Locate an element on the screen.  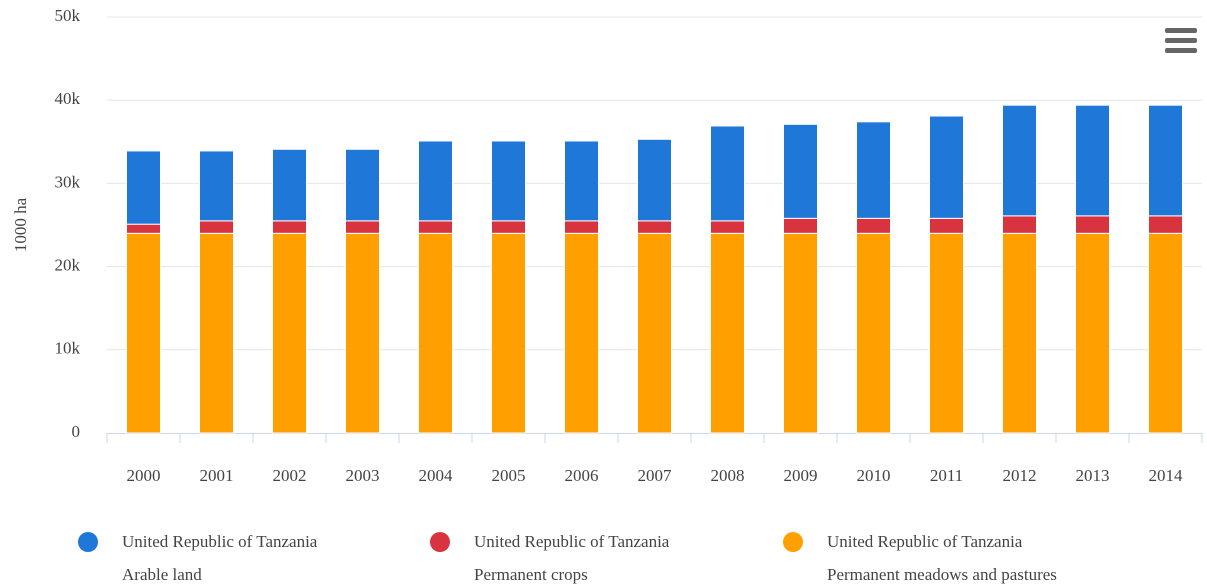
y-tick-label: 30k is located at coordinates (68, 181).